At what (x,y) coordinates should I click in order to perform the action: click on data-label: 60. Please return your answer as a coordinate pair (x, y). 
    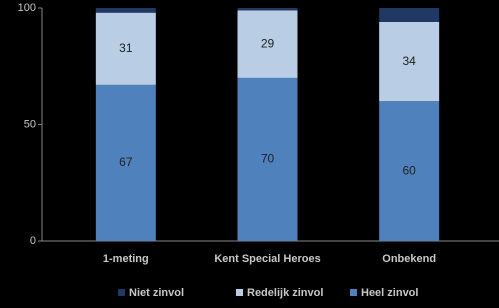
    Looking at the image, I should click on (409, 170).